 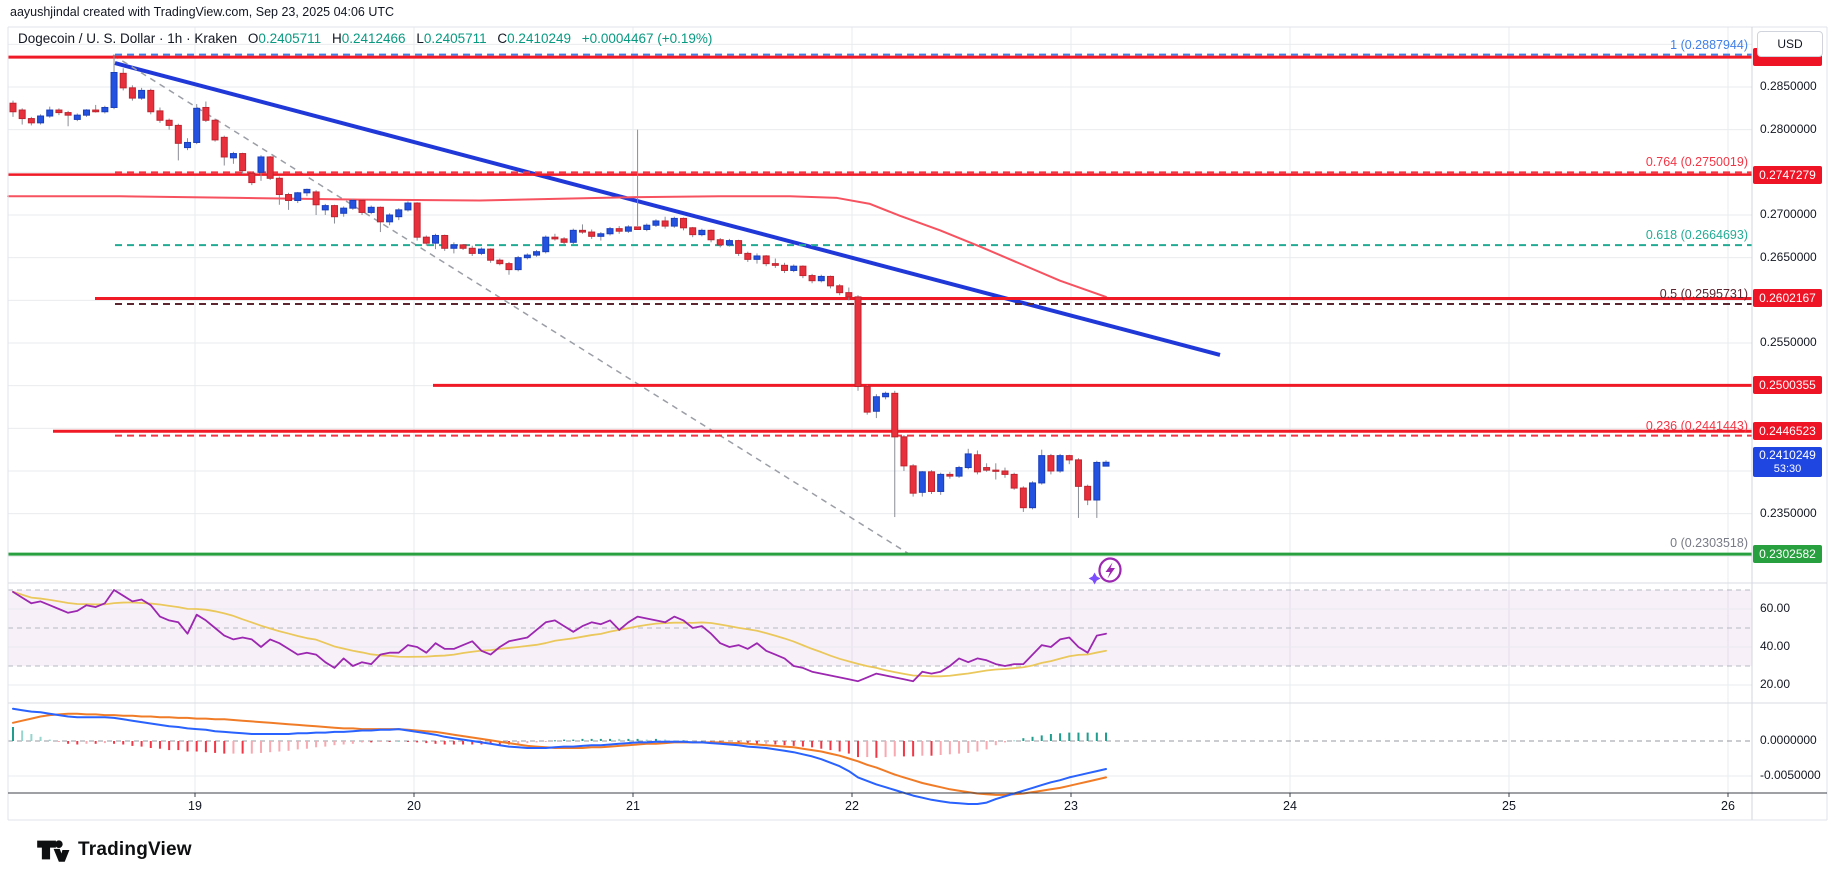 I want to click on flash-icon, so click(x=1106, y=571).